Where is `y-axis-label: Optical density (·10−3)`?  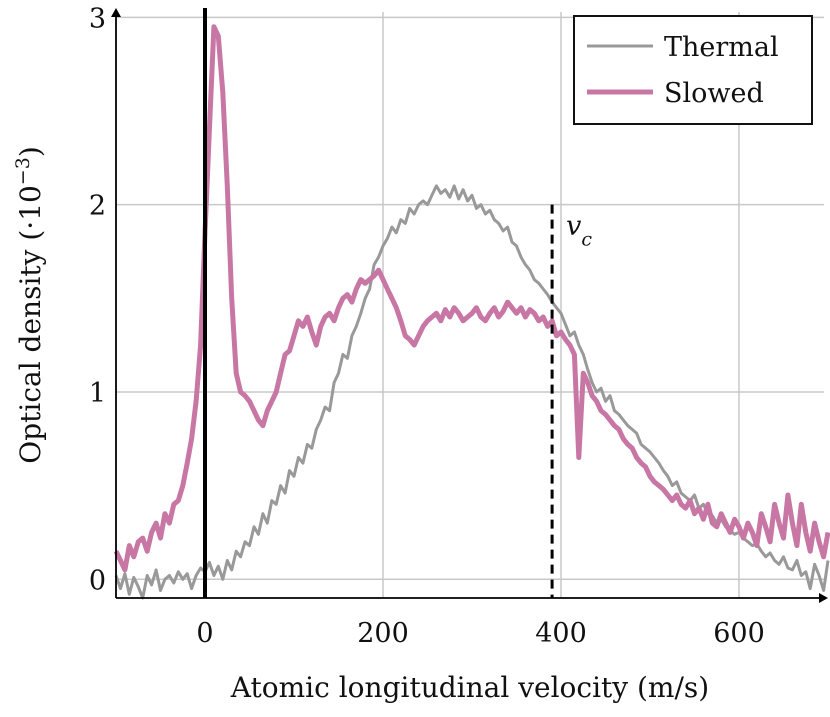
y-axis-label: Optical density (·10−3) is located at coordinates (29, 305).